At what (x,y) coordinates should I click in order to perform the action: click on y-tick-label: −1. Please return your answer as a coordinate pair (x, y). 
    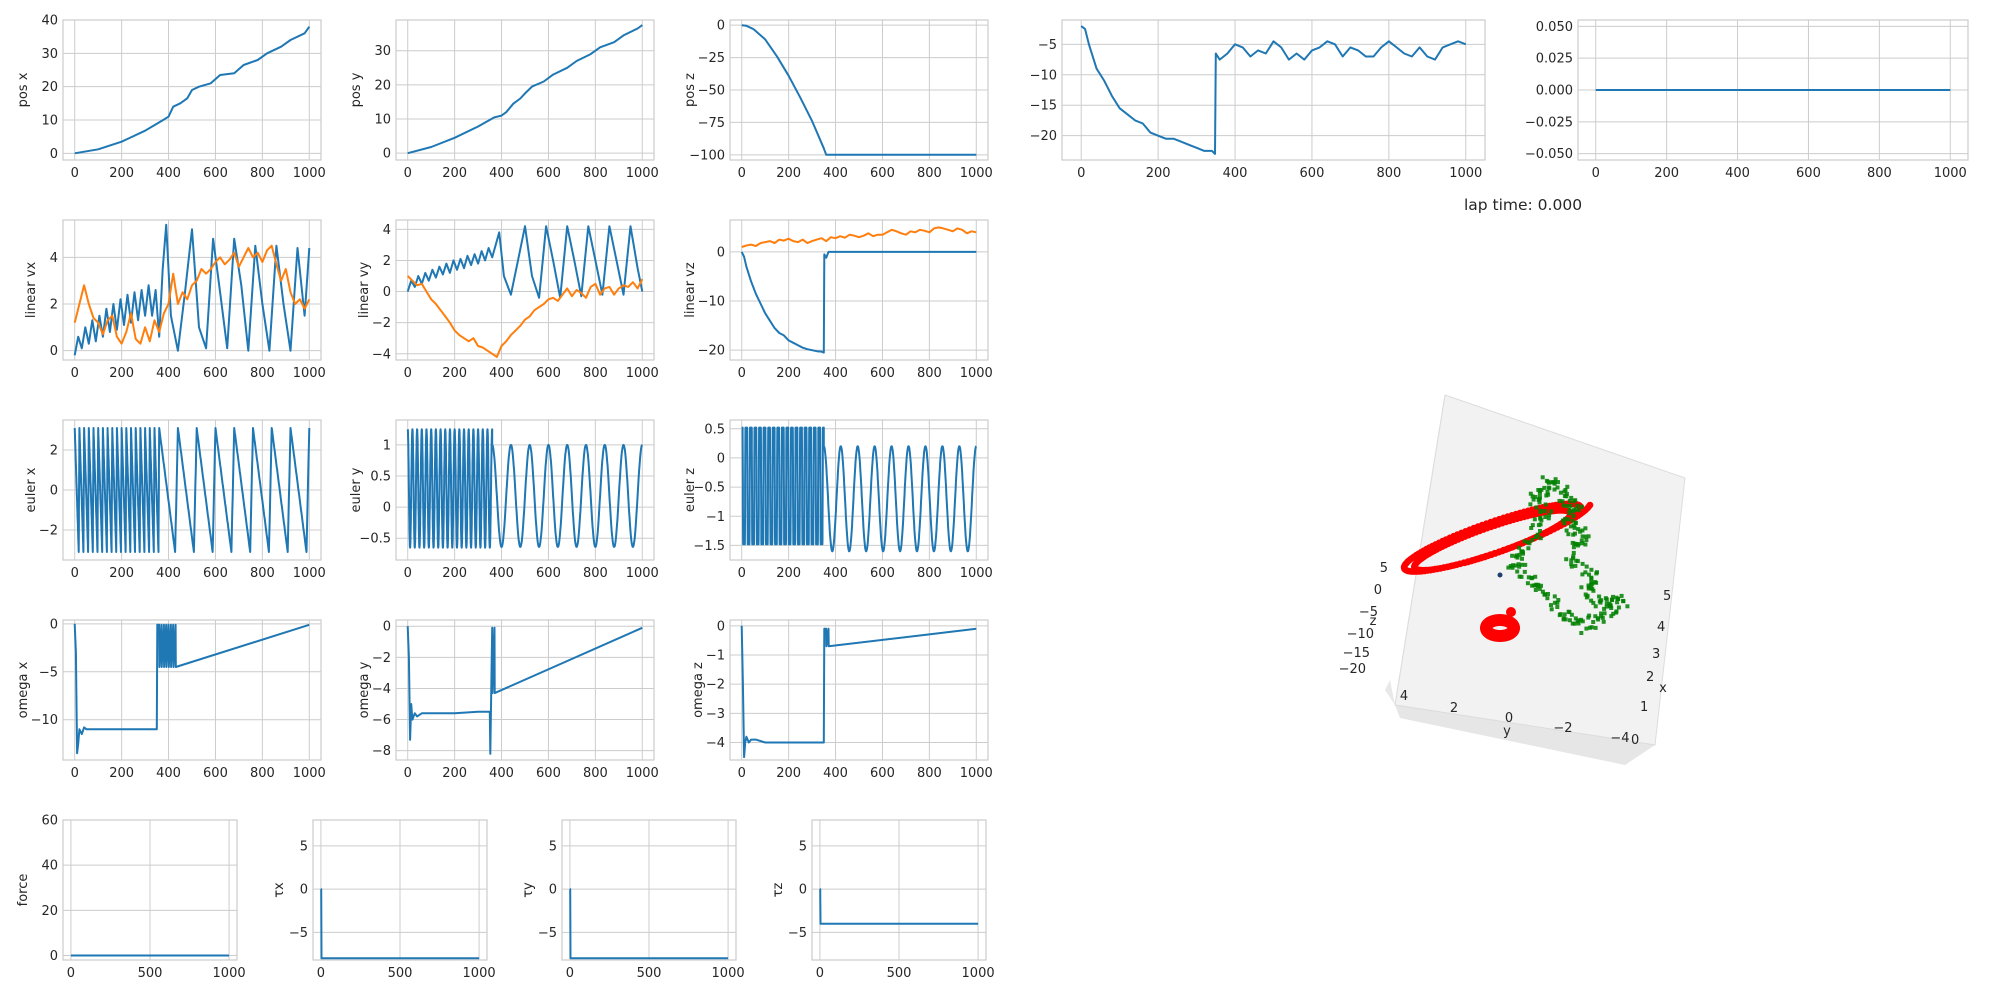
    Looking at the image, I should click on (715, 517).